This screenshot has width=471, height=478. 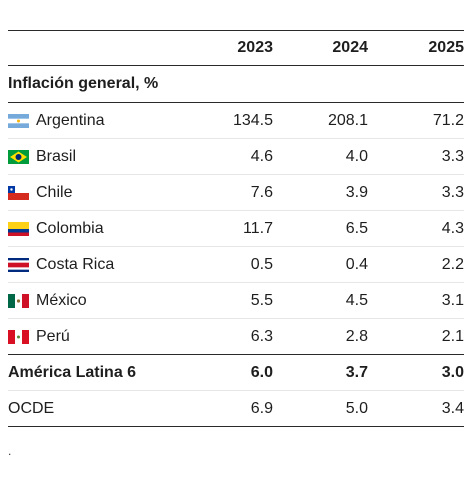 I want to click on country-label: Perú, so click(x=53, y=336).